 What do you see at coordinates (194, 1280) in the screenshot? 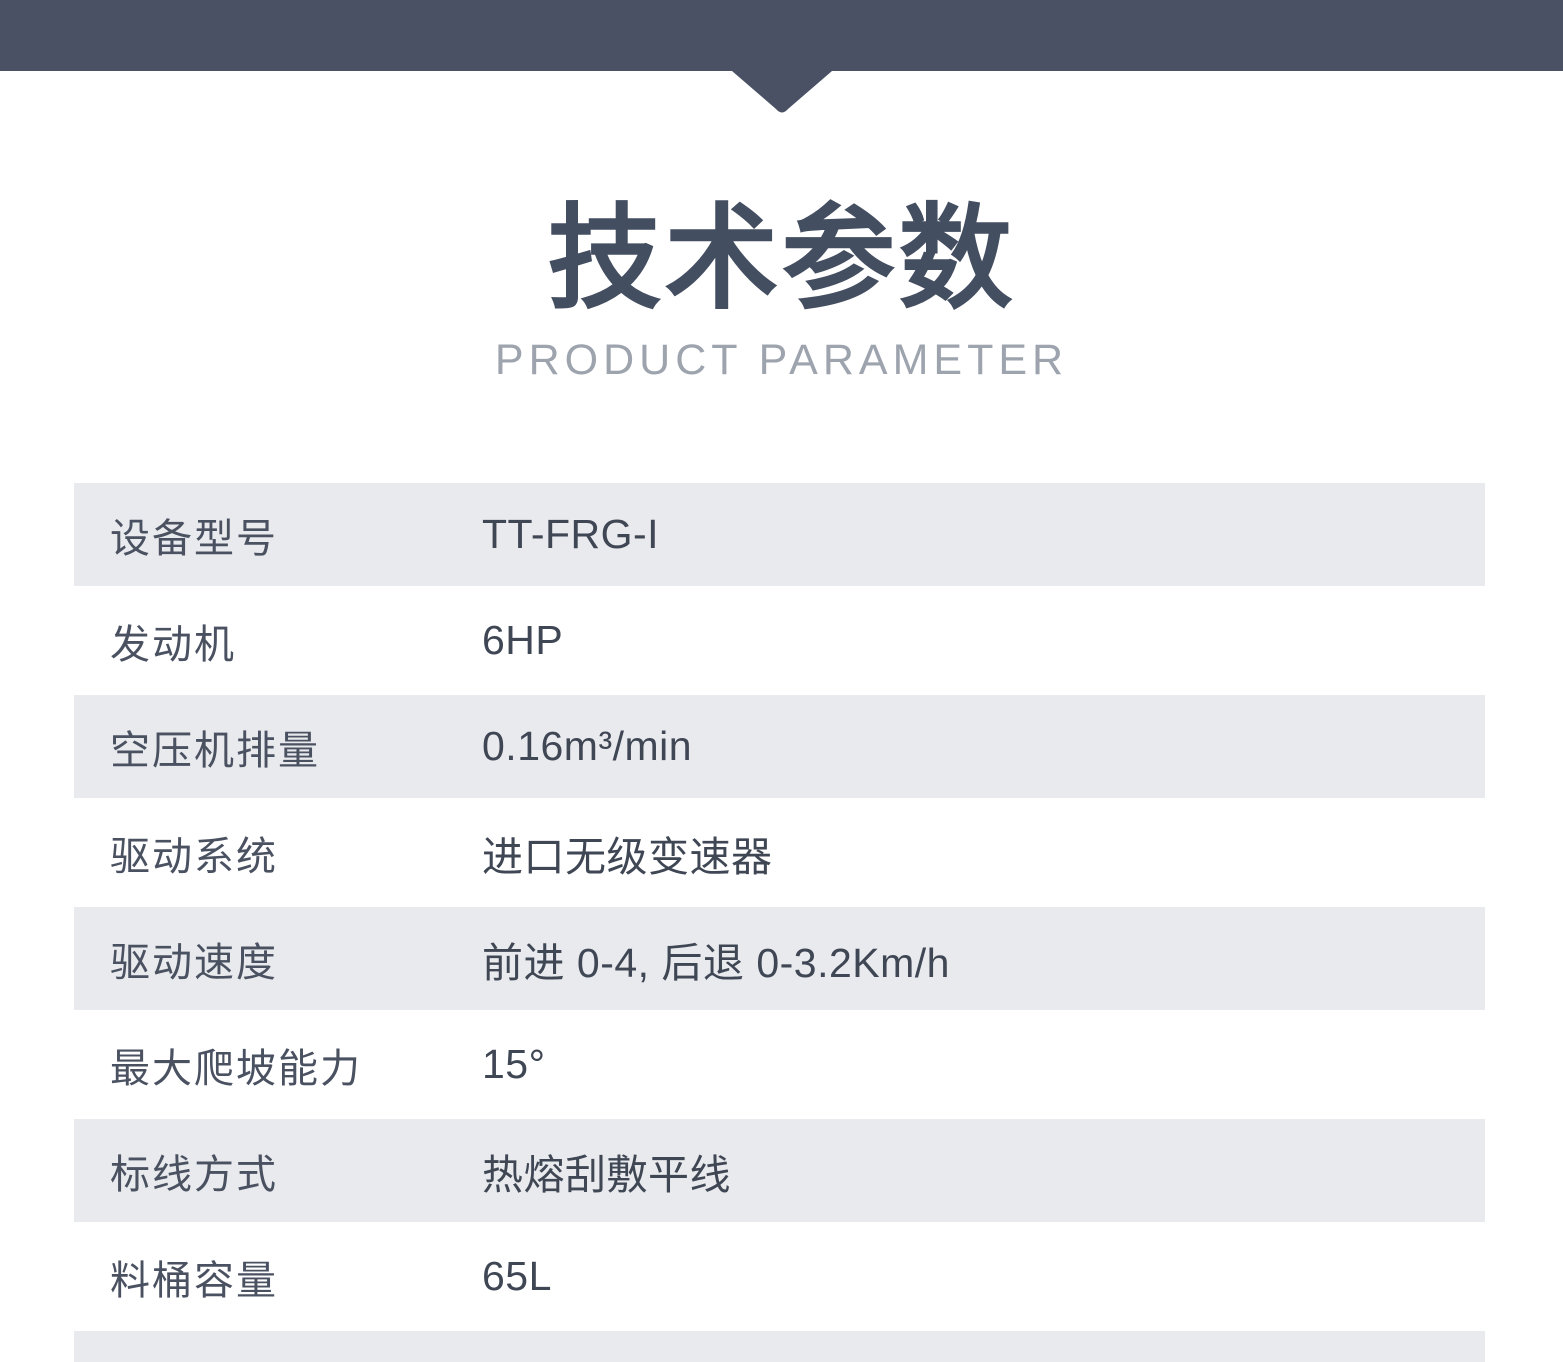
I see `spec-label: 料桶容量` at bounding box center [194, 1280].